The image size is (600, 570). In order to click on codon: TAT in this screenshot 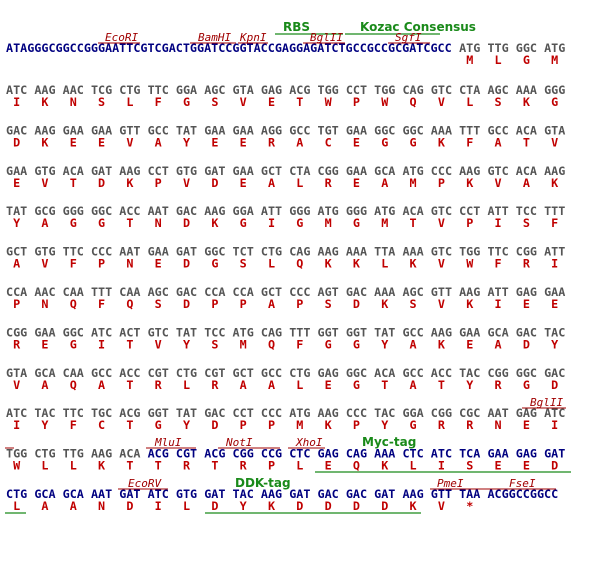, I will do `click(186, 413)`.